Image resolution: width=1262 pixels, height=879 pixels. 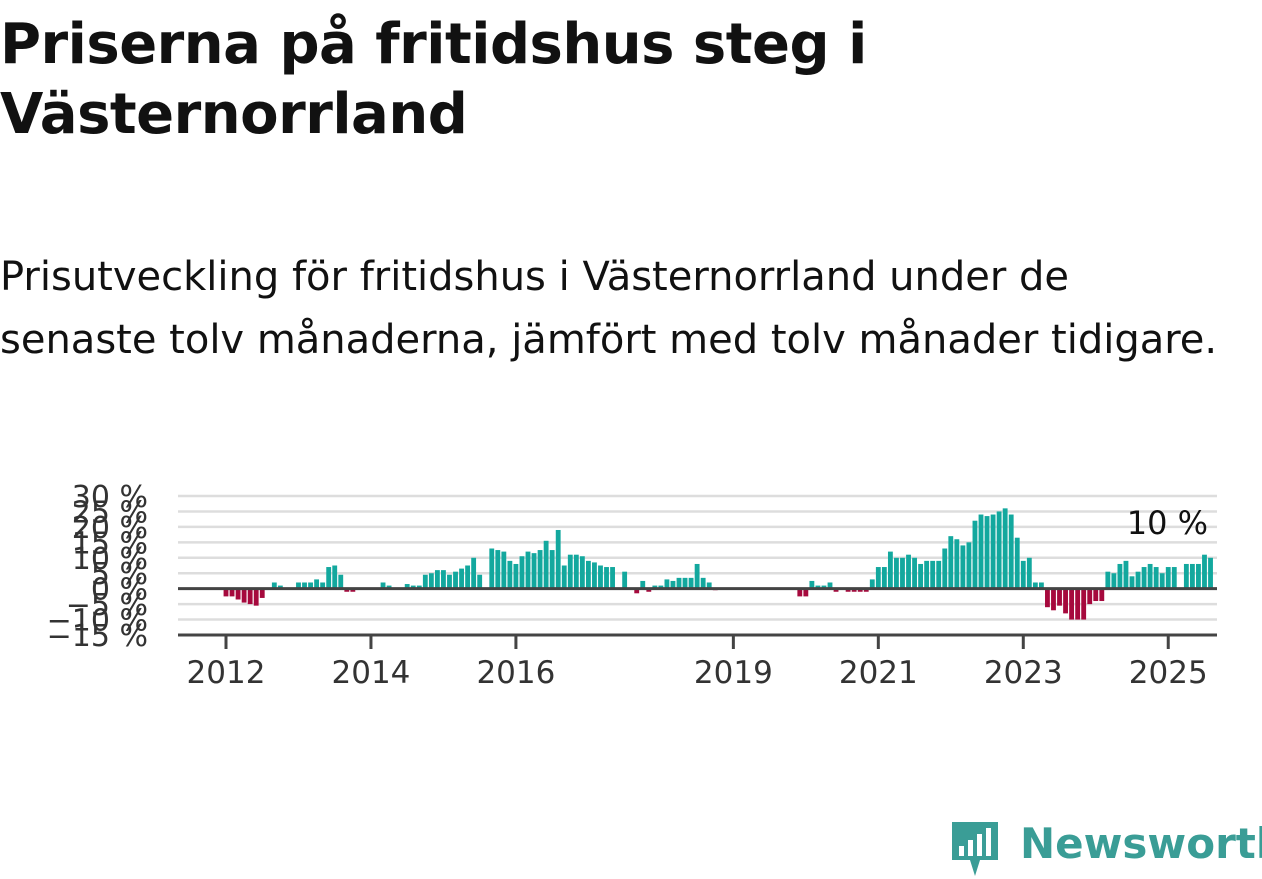 I want to click on x-tick-label: 2012, so click(x=226, y=673).